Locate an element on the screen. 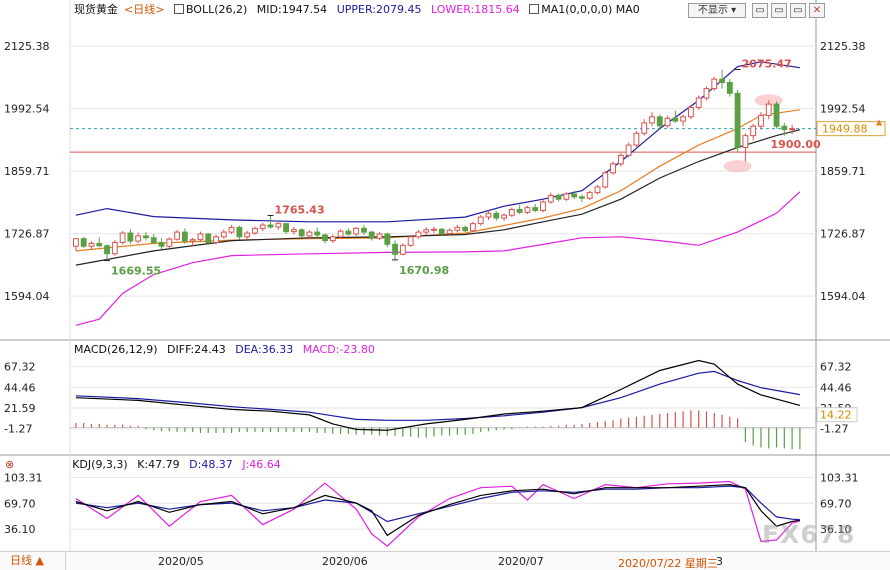 Image resolution: width=890 pixels, height=570 pixels. macd-y-tick-left: 44.46 is located at coordinates (20, 387).